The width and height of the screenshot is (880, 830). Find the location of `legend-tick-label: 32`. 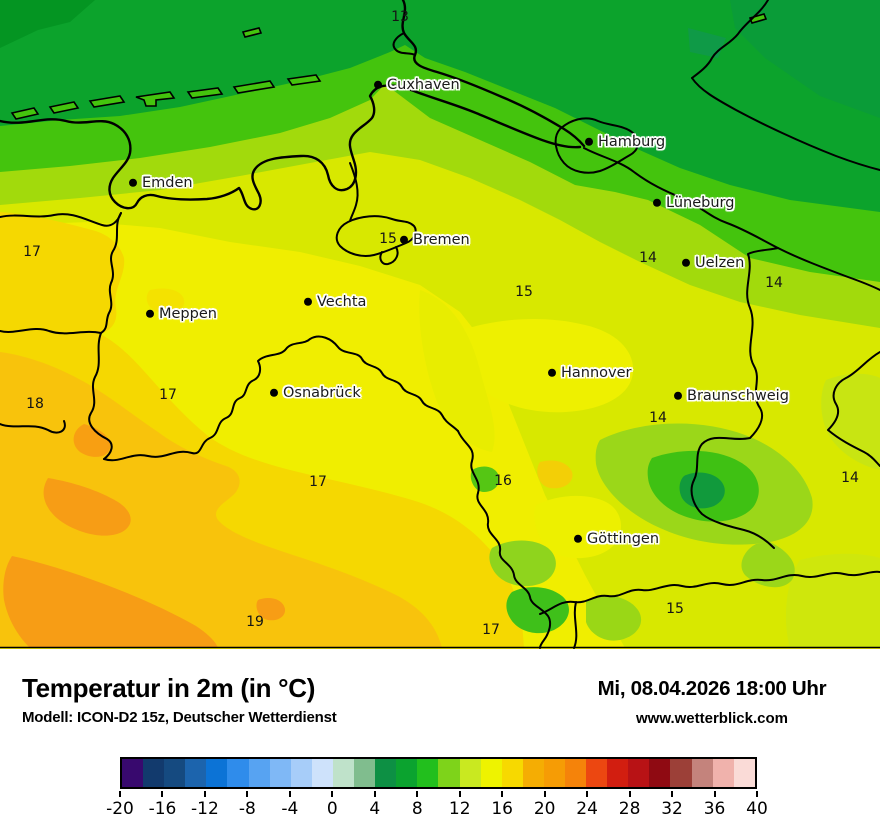

legend-tick-label: 32 is located at coordinates (672, 809).